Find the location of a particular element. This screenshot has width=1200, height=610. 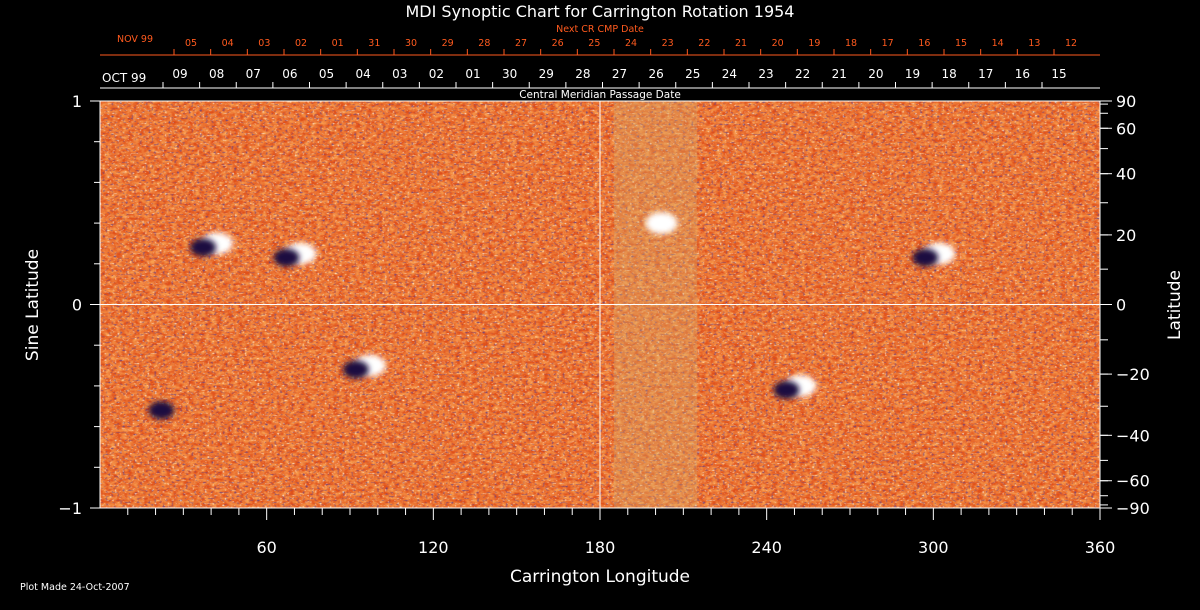

next-cmp-date-label: 23 is located at coordinates (668, 43).